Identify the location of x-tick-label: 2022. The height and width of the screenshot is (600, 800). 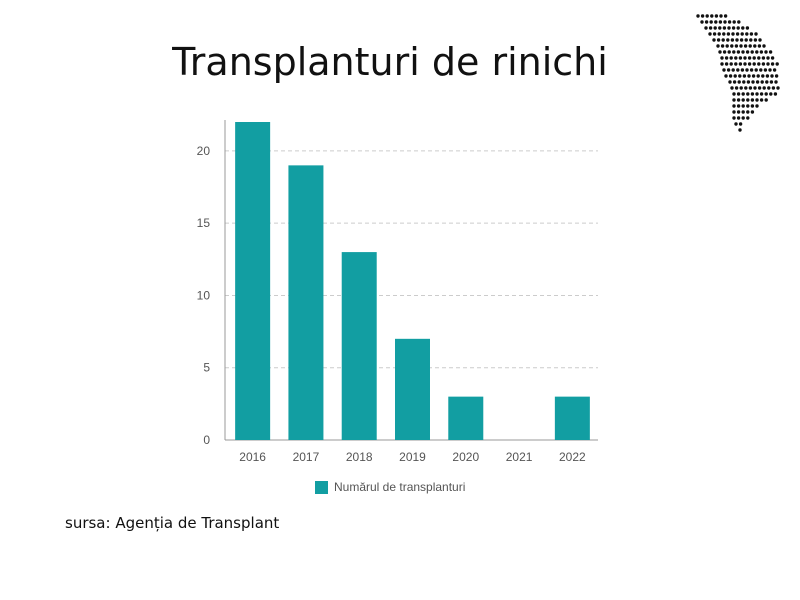
(572, 457).